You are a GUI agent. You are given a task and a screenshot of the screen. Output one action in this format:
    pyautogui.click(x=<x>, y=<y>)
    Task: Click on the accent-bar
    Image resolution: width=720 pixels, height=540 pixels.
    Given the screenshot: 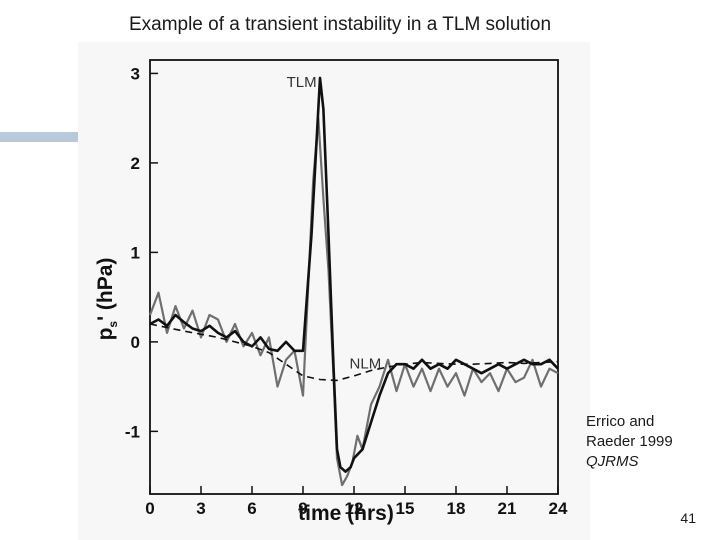 What is the action you would take?
    pyautogui.click(x=42, y=137)
    